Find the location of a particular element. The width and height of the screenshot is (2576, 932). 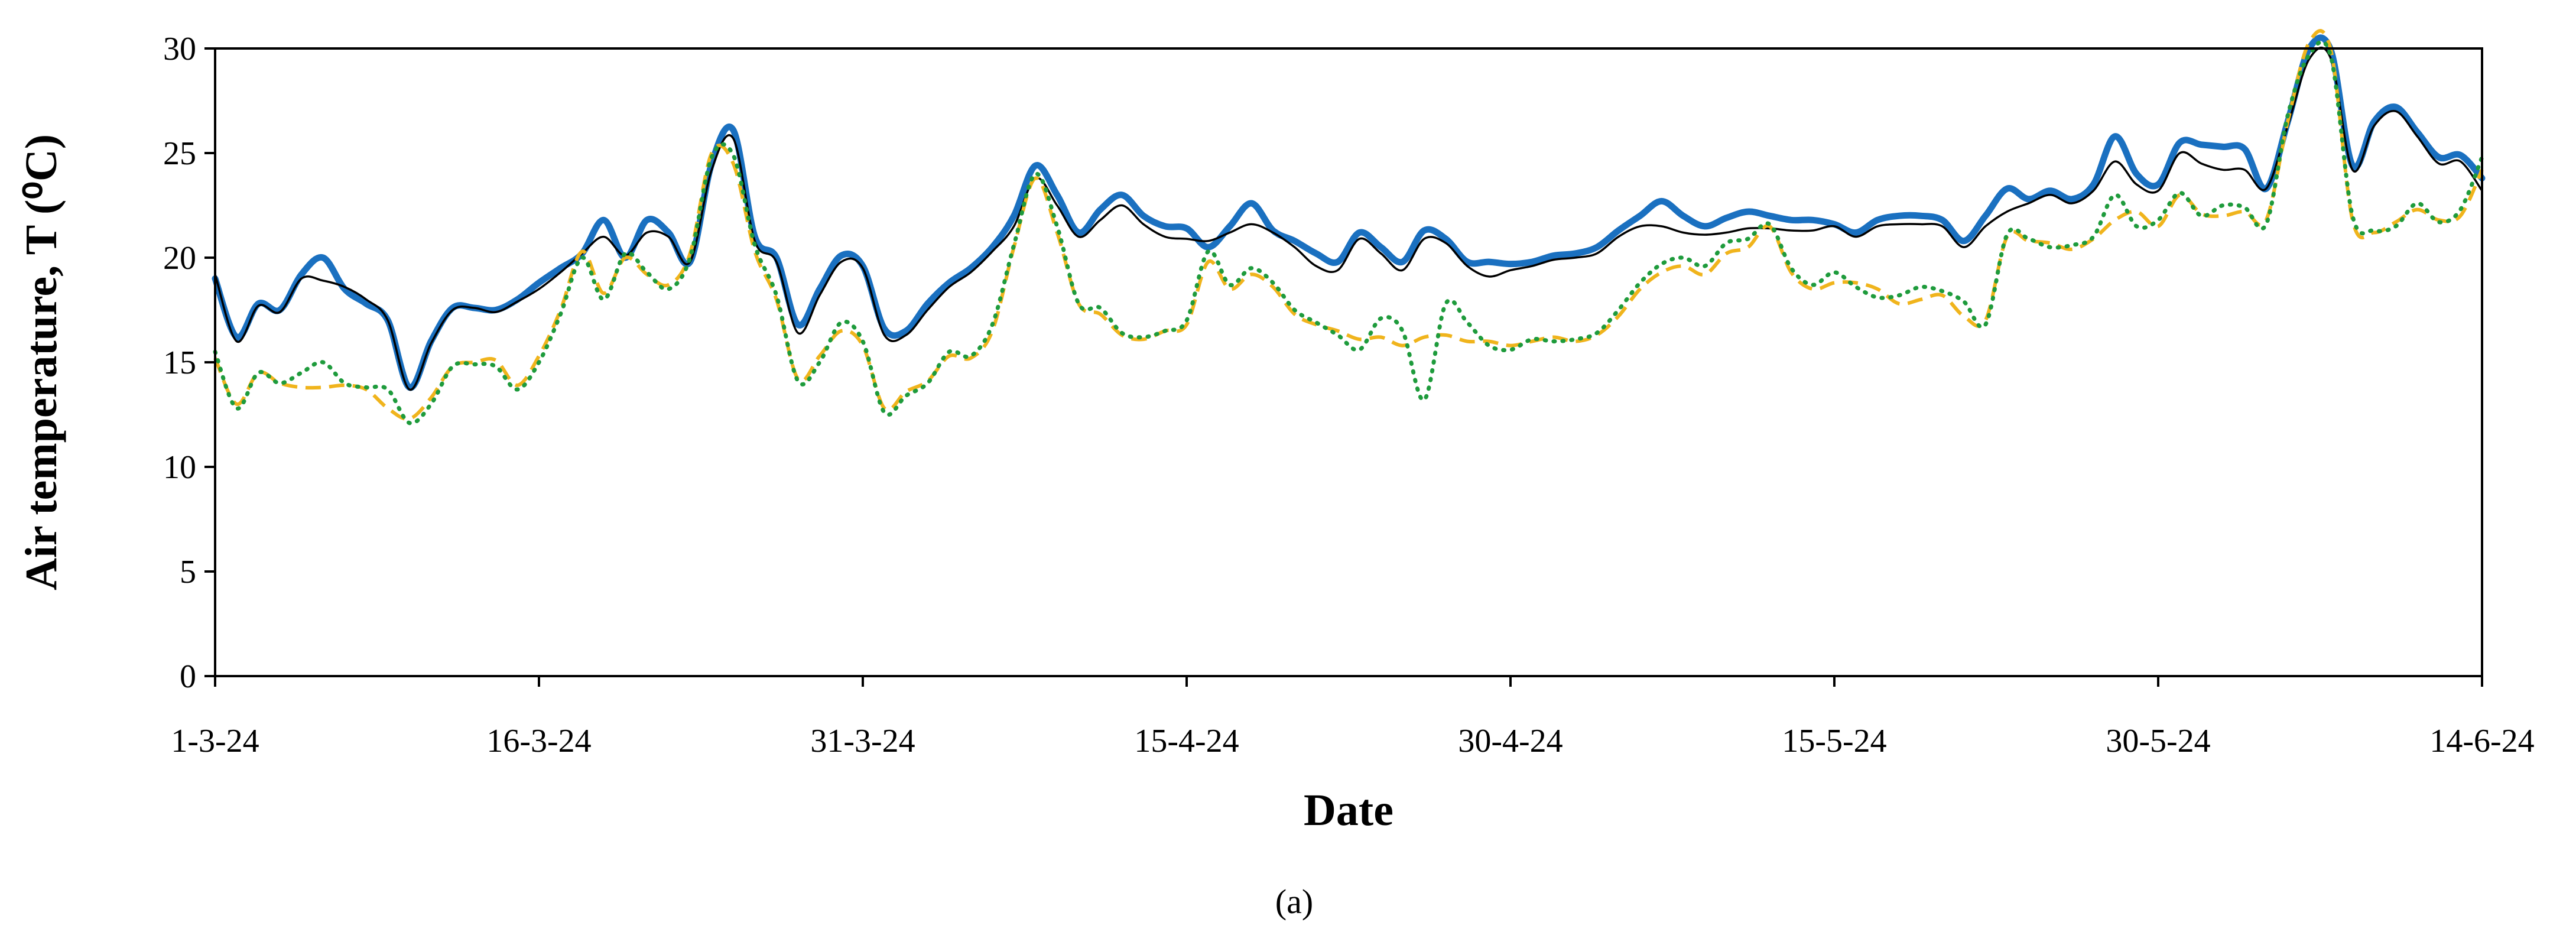

y-tick-label: 0 is located at coordinates (188, 676).